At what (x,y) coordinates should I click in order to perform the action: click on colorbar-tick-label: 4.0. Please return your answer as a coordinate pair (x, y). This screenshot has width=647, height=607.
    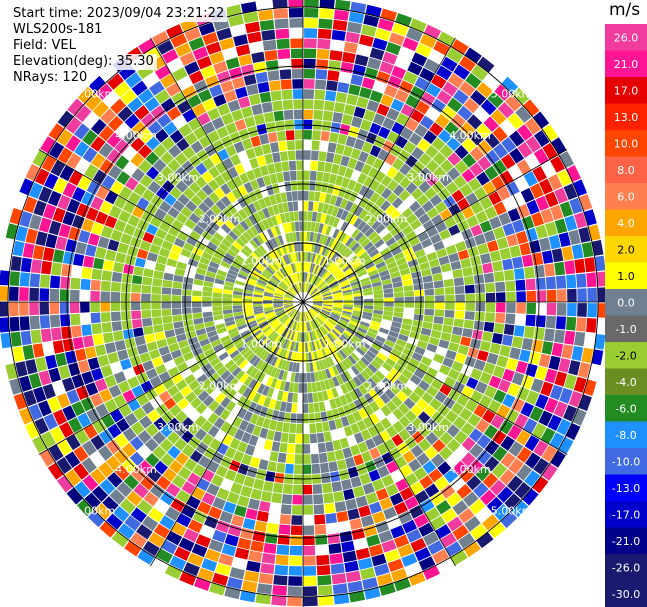
    Looking at the image, I should click on (626, 223).